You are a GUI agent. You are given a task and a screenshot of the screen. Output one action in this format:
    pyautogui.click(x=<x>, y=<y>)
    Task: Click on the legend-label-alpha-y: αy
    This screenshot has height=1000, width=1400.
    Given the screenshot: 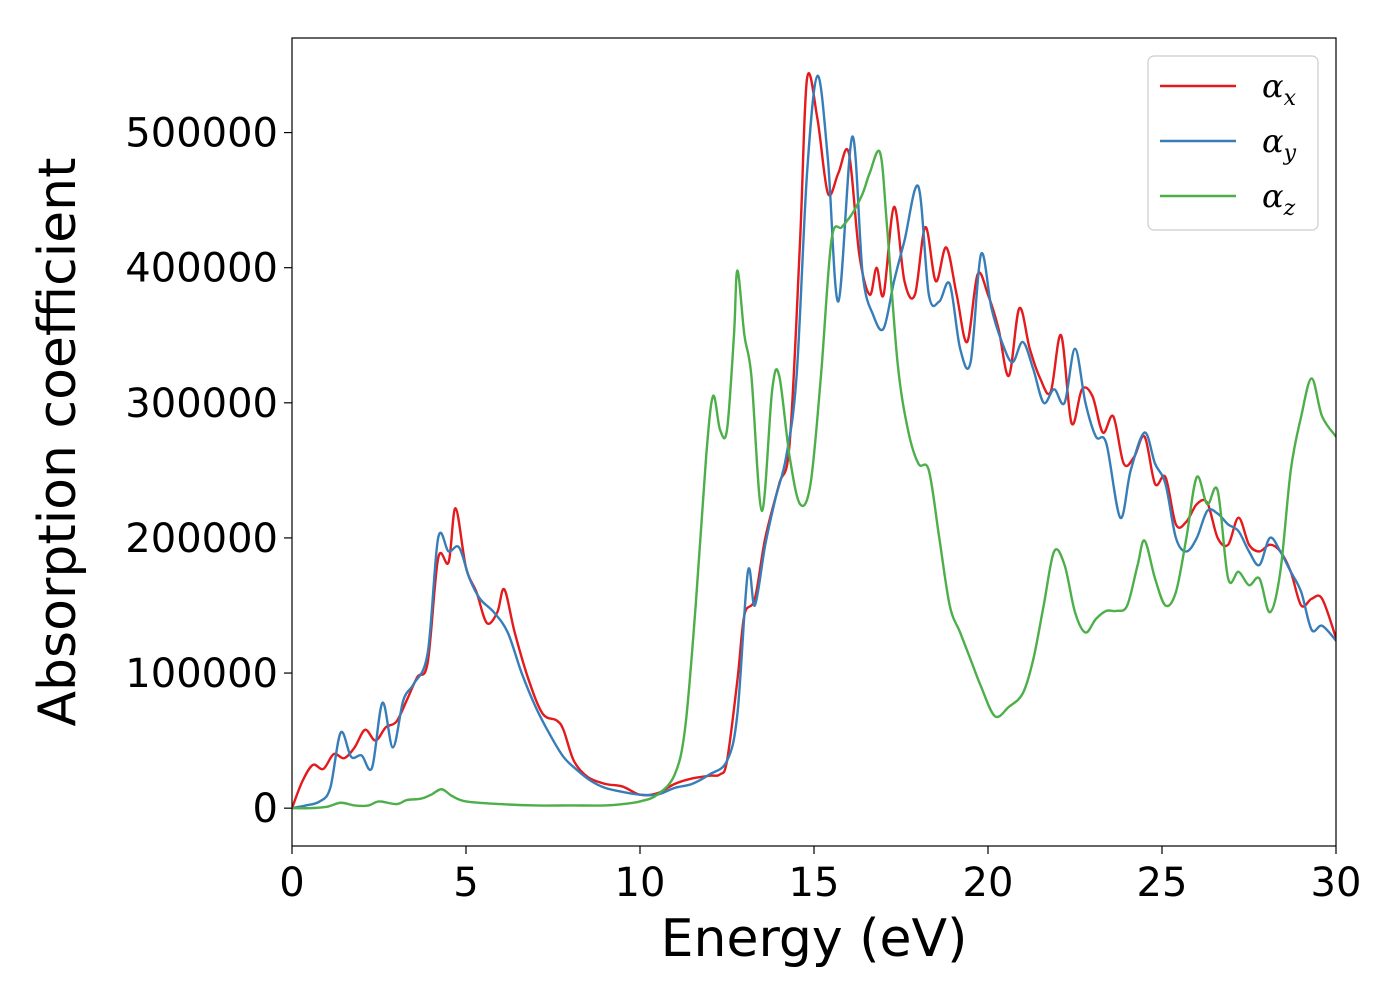 What is the action you would take?
    pyautogui.click(x=1279, y=144)
    